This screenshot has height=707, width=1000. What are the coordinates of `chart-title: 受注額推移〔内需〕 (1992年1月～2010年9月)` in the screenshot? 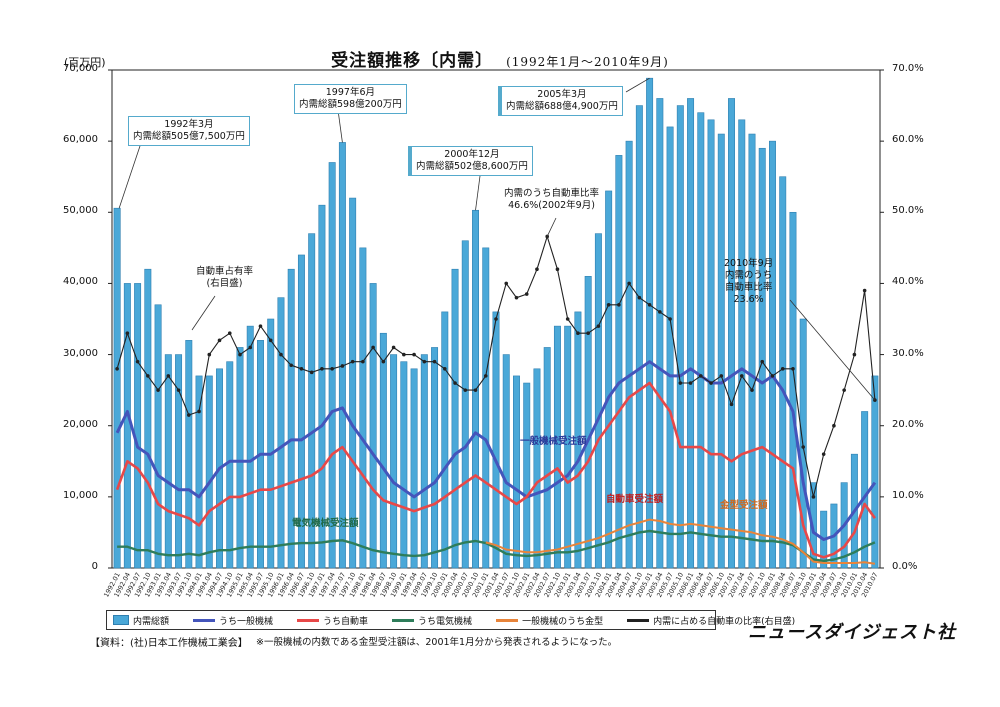 It's located at (500, 58).